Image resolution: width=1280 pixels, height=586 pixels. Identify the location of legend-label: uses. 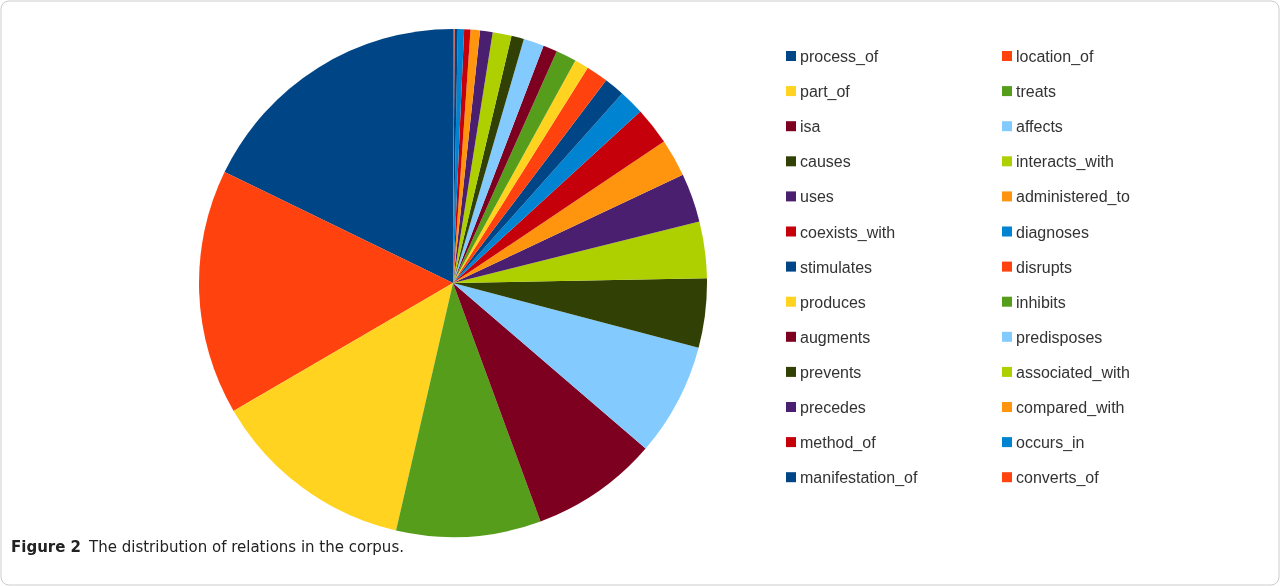
(817, 197).